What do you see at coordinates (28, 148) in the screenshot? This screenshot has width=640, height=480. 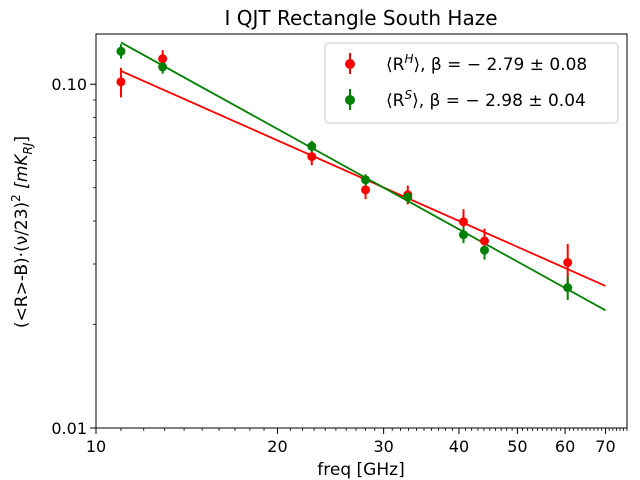 I see `y-axis-label-unit-sub: RJ` at bounding box center [28, 148].